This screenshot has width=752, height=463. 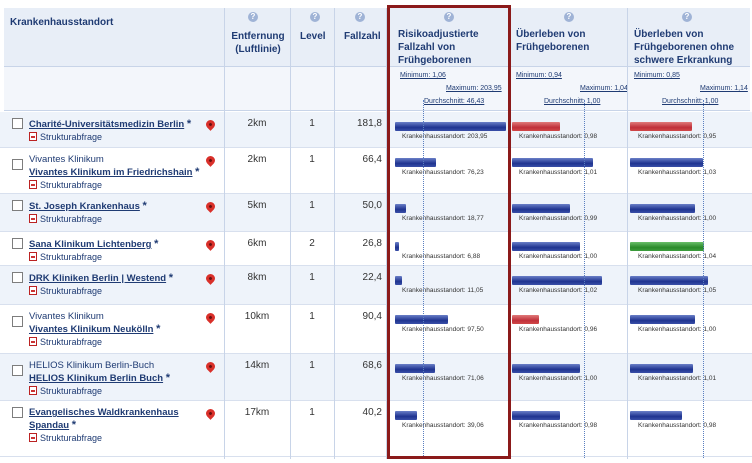 What do you see at coordinates (258, 43) in the screenshot?
I see `header-distance: Entfernung (Luftlinie)` at bounding box center [258, 43].